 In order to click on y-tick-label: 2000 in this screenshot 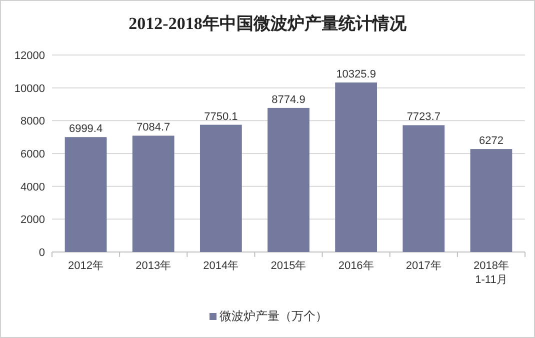, I will do `click(32, 220)`.